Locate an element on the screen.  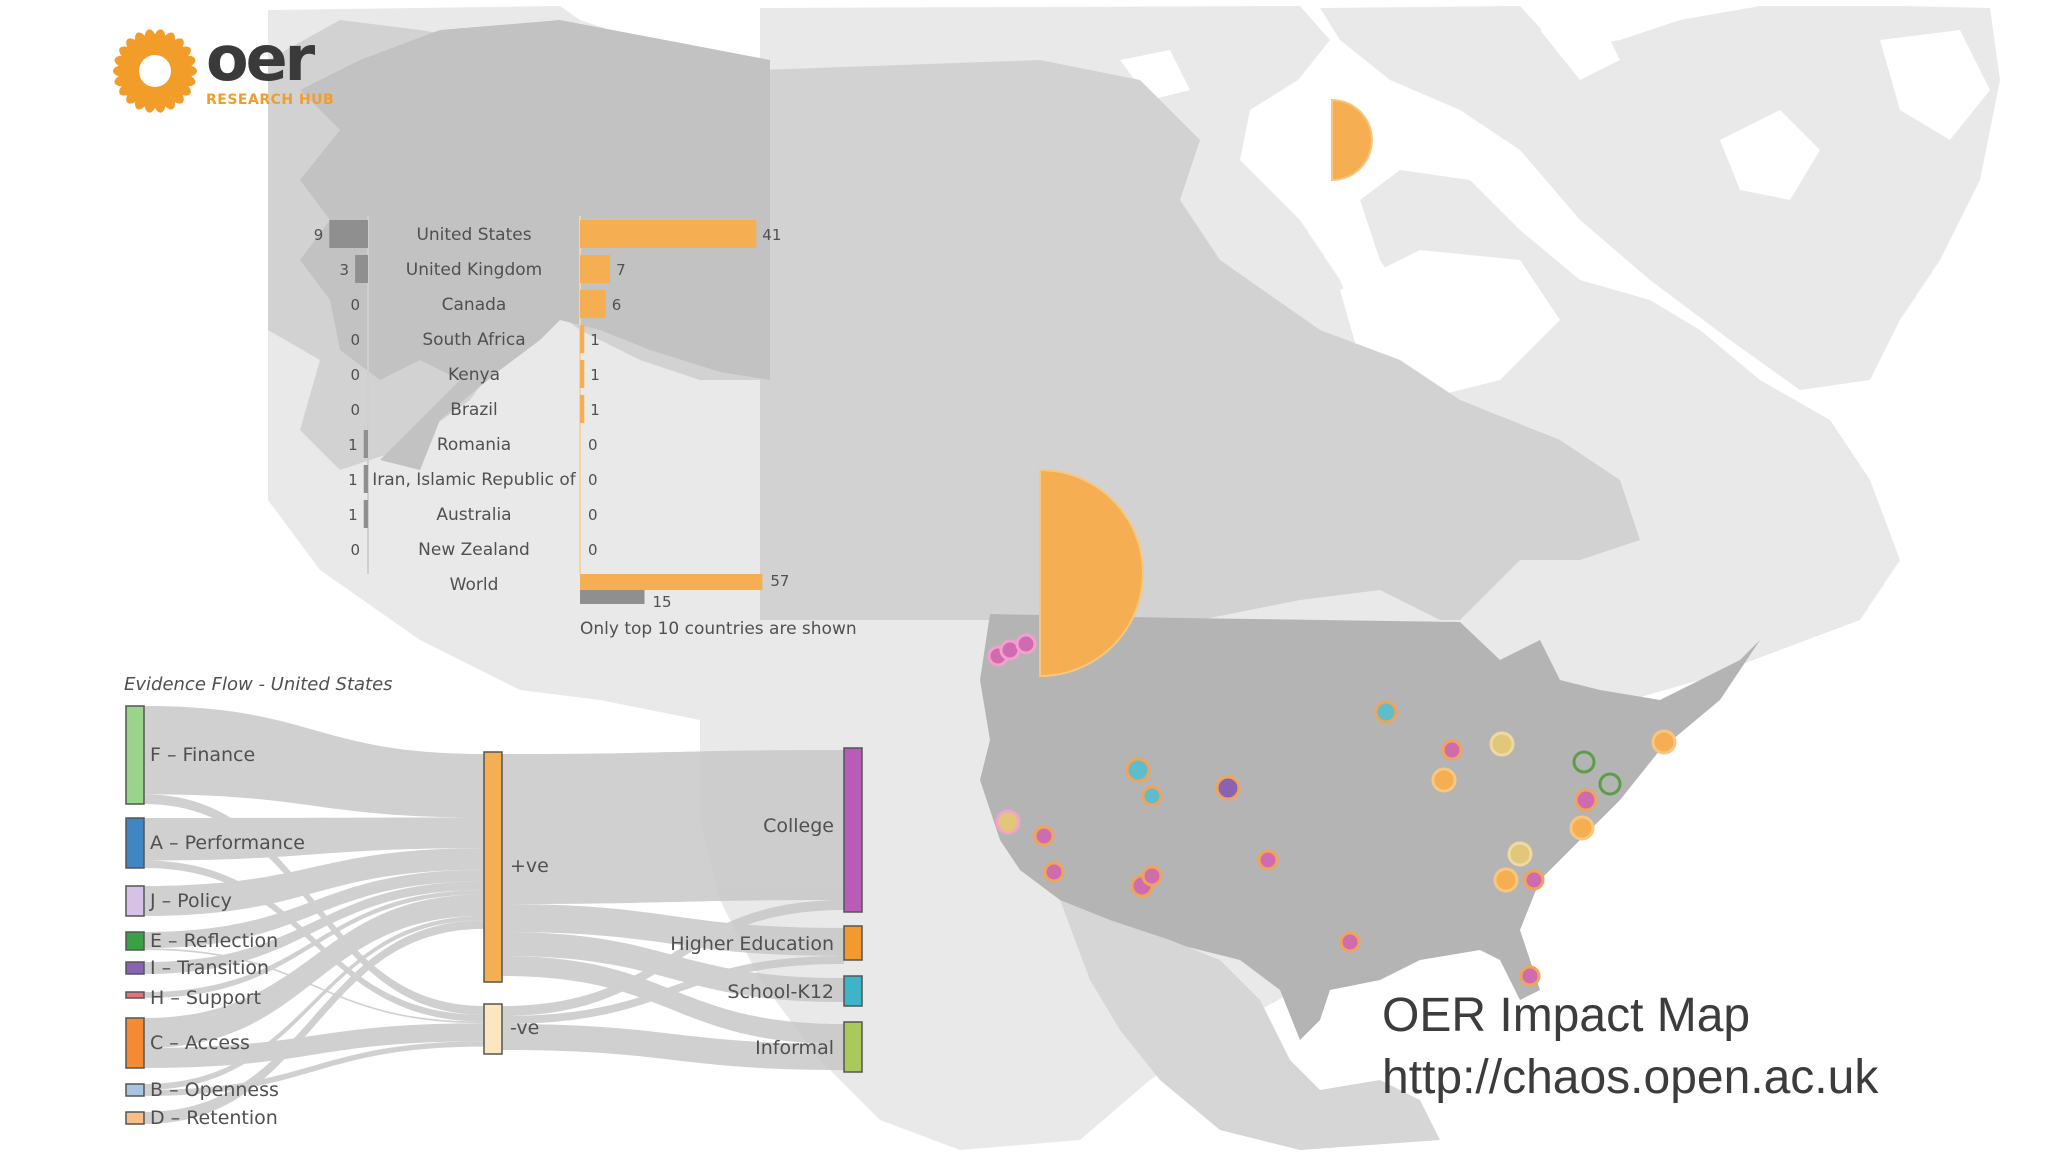
map-united-states is located at coordinates (1370, 827).